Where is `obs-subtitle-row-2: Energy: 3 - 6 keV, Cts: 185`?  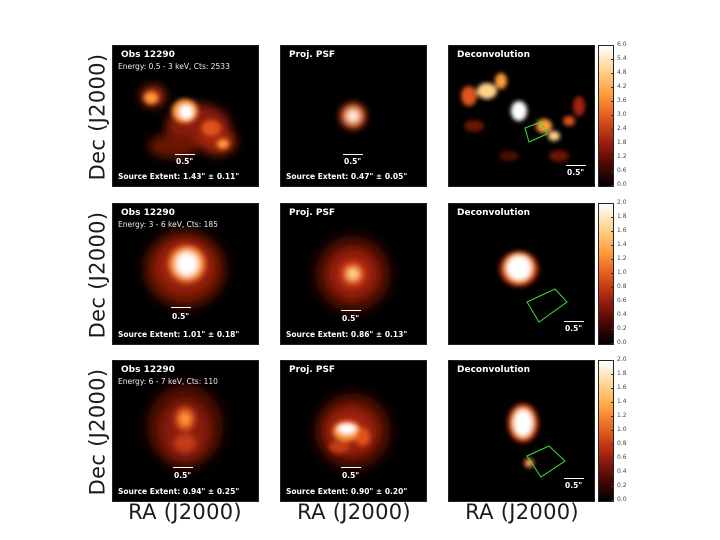 obs-subtitle-row-2: Energy: 3 - 6 keV, Cts: 185 is located at coordinates (168, 224).